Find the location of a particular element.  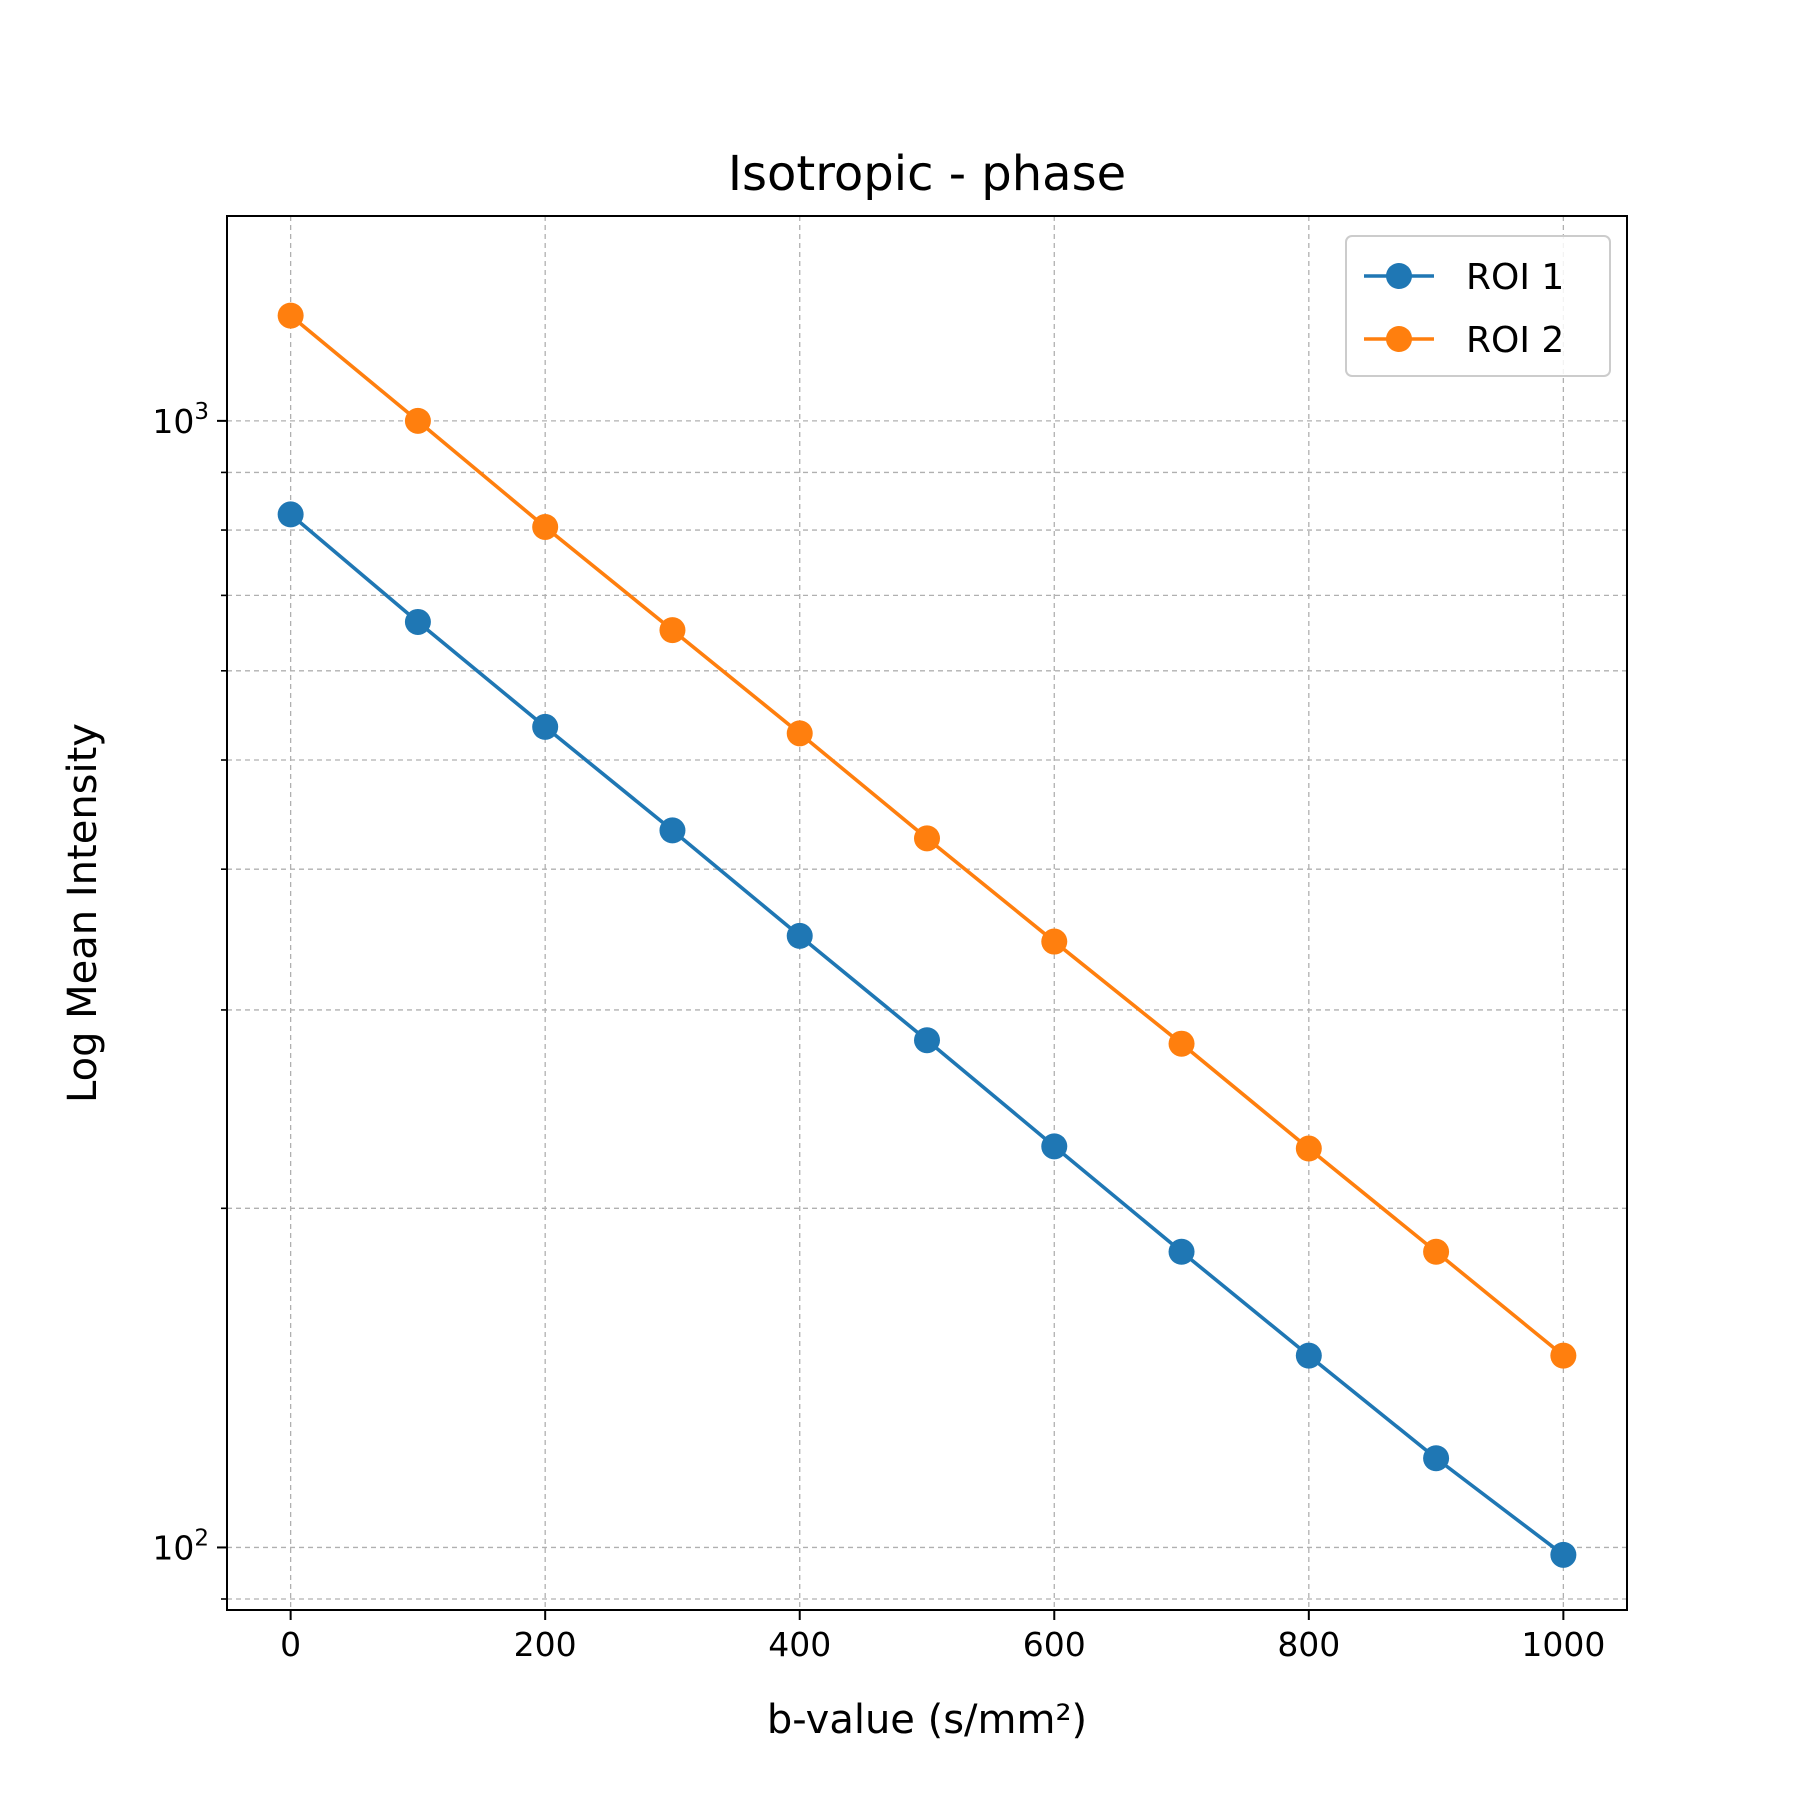

legend-label: ROI 2 is located at coordinates (1515, 340).